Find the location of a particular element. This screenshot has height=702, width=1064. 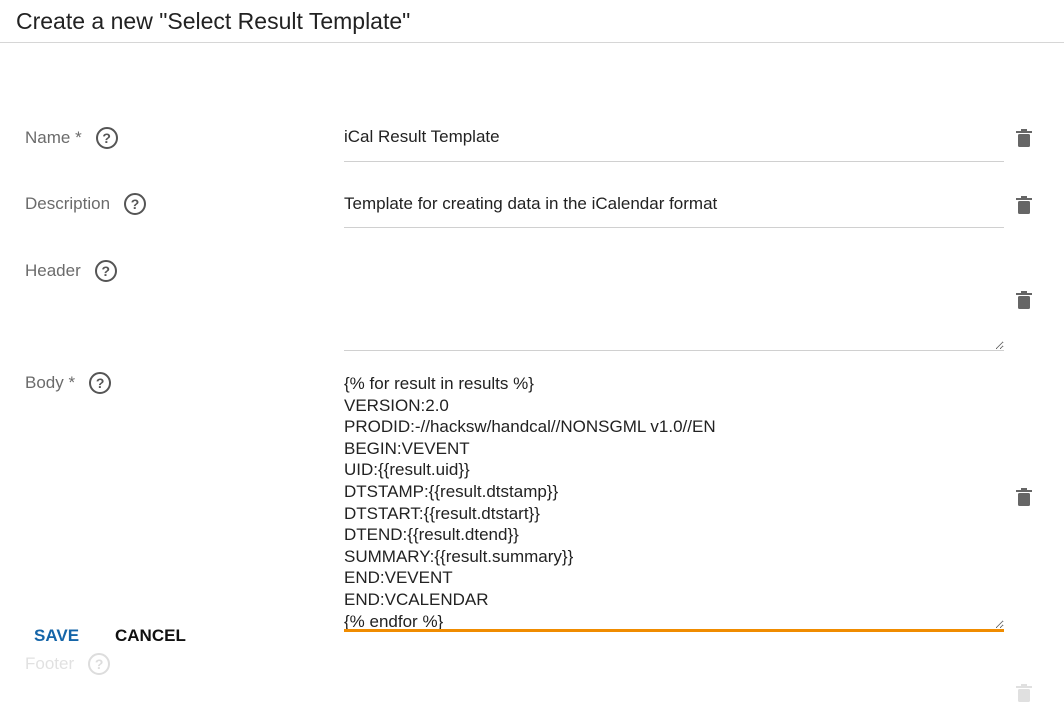

description-label: Description is located at coordinates (68, 203).